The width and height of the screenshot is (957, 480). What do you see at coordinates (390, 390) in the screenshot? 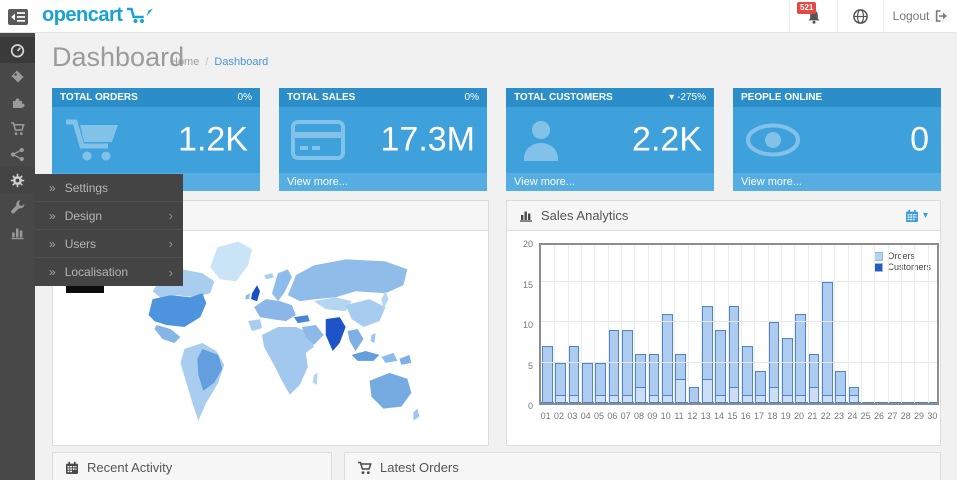
I see `country-australia` at bounding box center [390, 390].